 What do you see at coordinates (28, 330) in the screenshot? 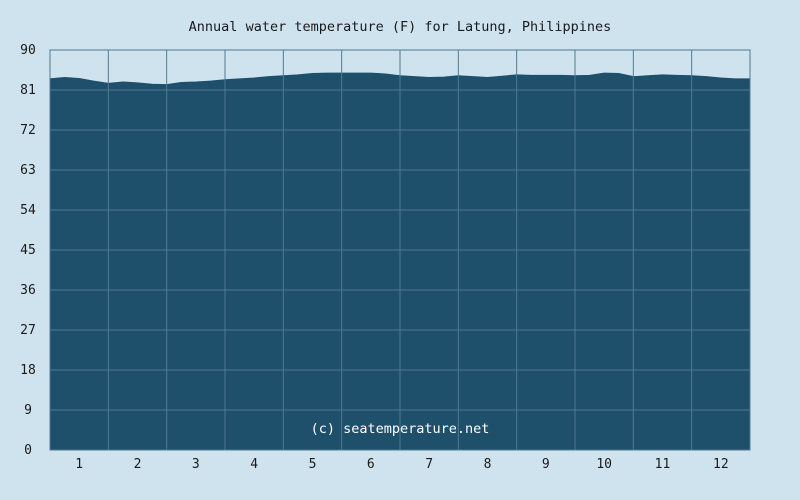
I see `y-tick-label: 27` at bounding box center [28, 330].